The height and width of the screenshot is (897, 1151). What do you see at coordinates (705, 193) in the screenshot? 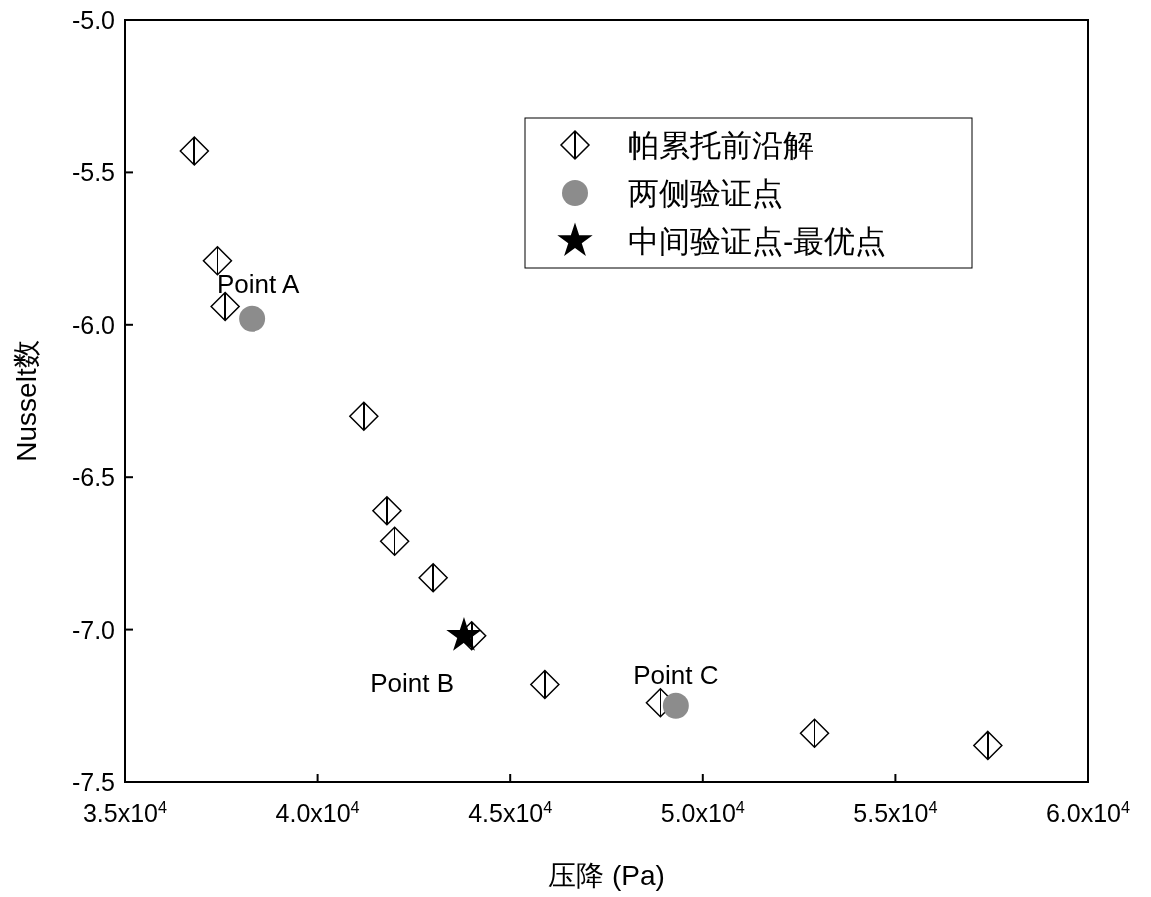
I see `legend-label: 两侧验证点` at bounding box center [705, 193].